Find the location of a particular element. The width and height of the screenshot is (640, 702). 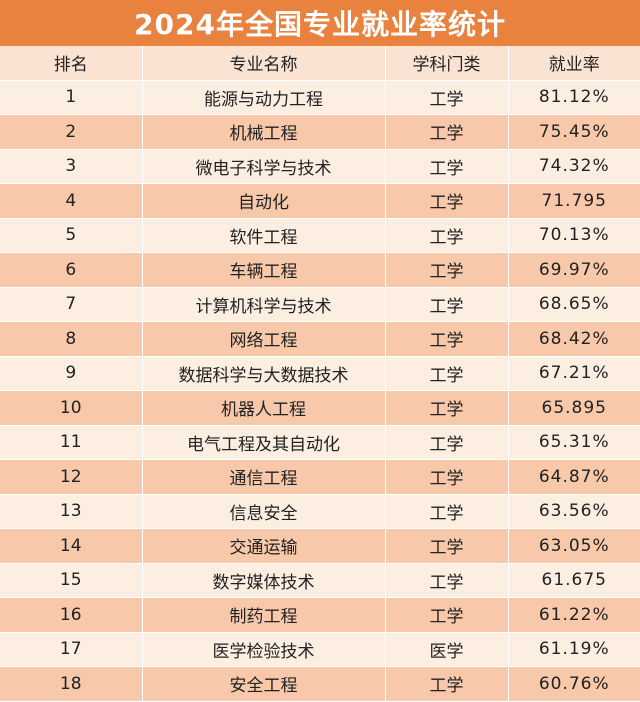

cell-major: 信息安全 is located at coordinates (264, 511).